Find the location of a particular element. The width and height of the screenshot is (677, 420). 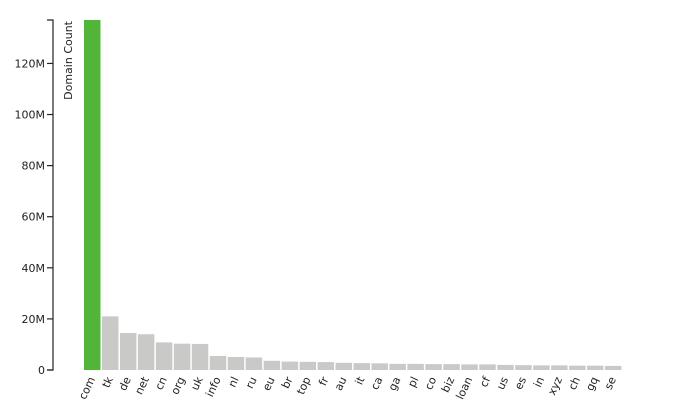

bar-info is located at coordinates (218, 362).